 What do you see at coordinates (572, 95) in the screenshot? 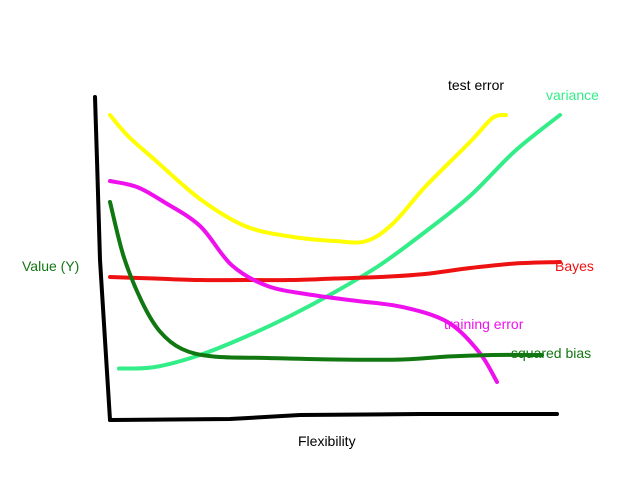
I see `label-variance: variance` at bounding box center [572, 95].